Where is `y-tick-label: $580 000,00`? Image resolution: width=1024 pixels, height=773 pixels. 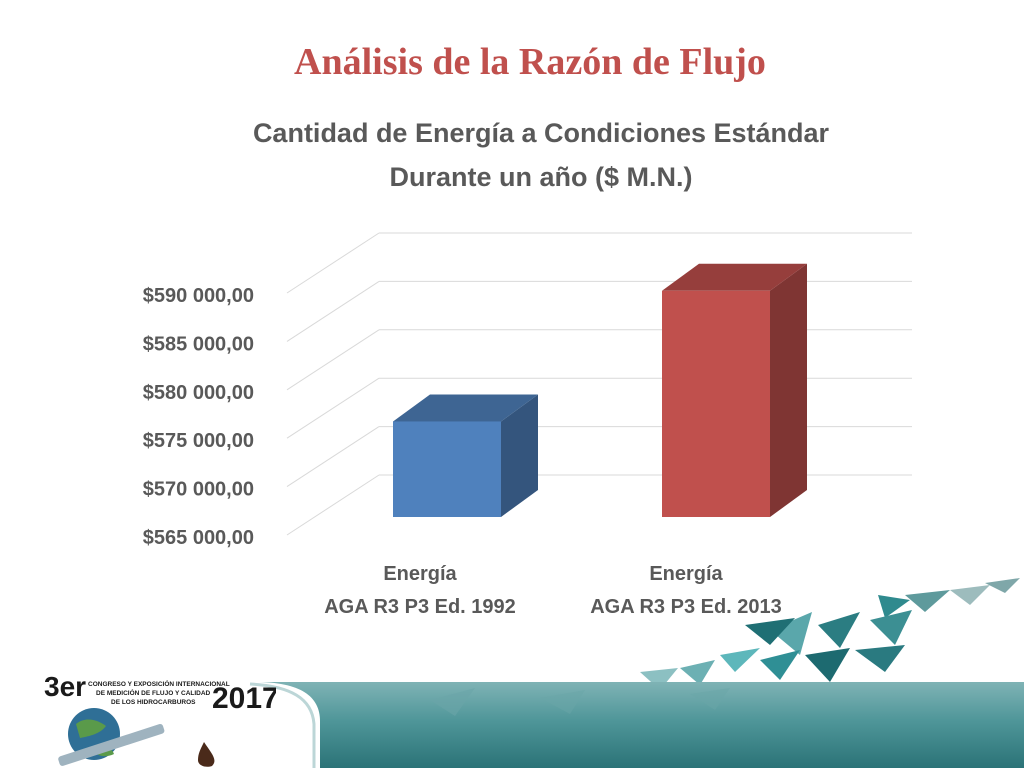 y-tick-label: $580 000,00 is located at coordinates (198, 393).